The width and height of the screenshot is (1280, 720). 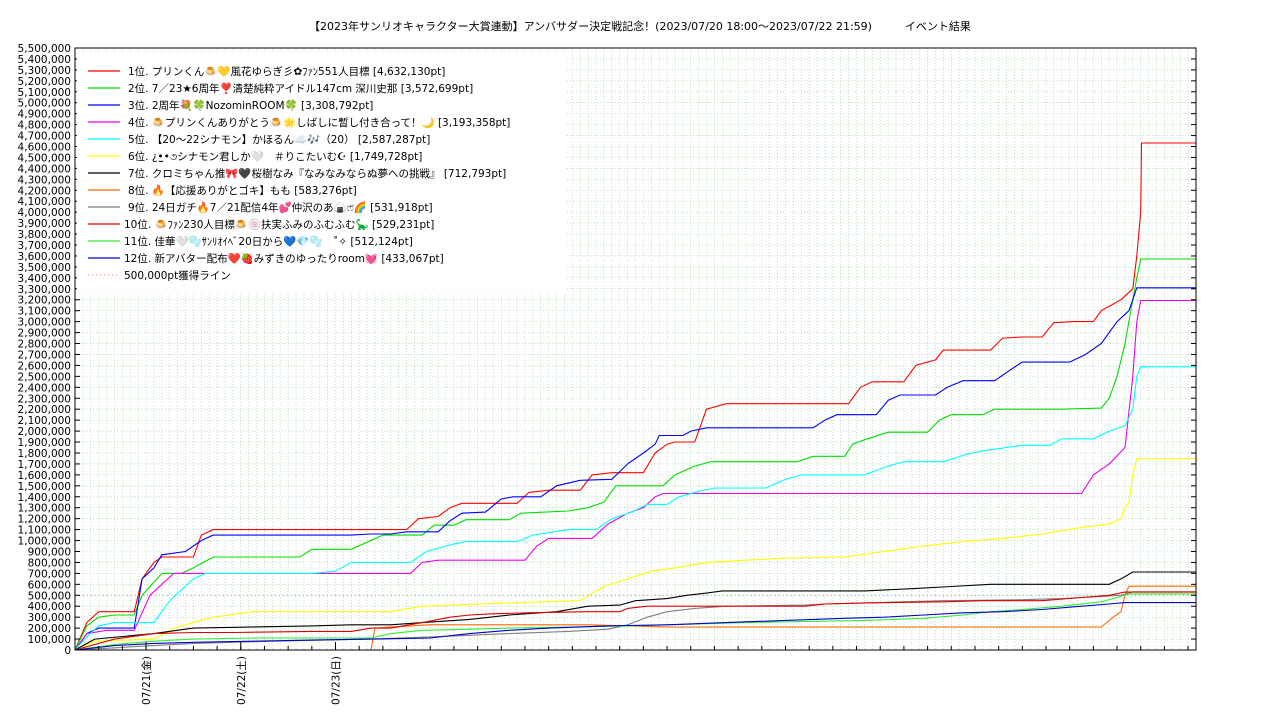 What do you see at coordinates (44, 323) in the screenshot?
I see `y-tick-label: 3,000,000` at bounding box center [44, 323].